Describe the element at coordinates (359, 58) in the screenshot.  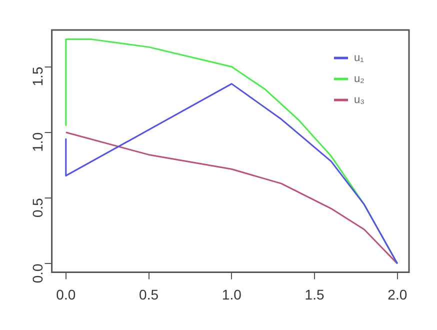
I see `legend-label: u₁` at that location.